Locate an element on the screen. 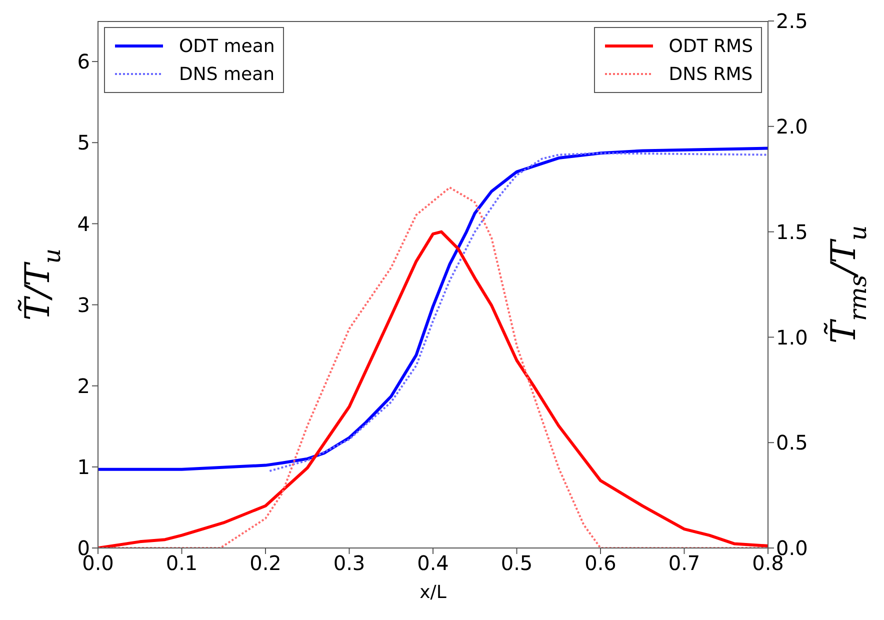 Image resolution: width=884 pixels, height=620 pixels. x-tick-label: 0.2 is located at coordinates (266, 563).